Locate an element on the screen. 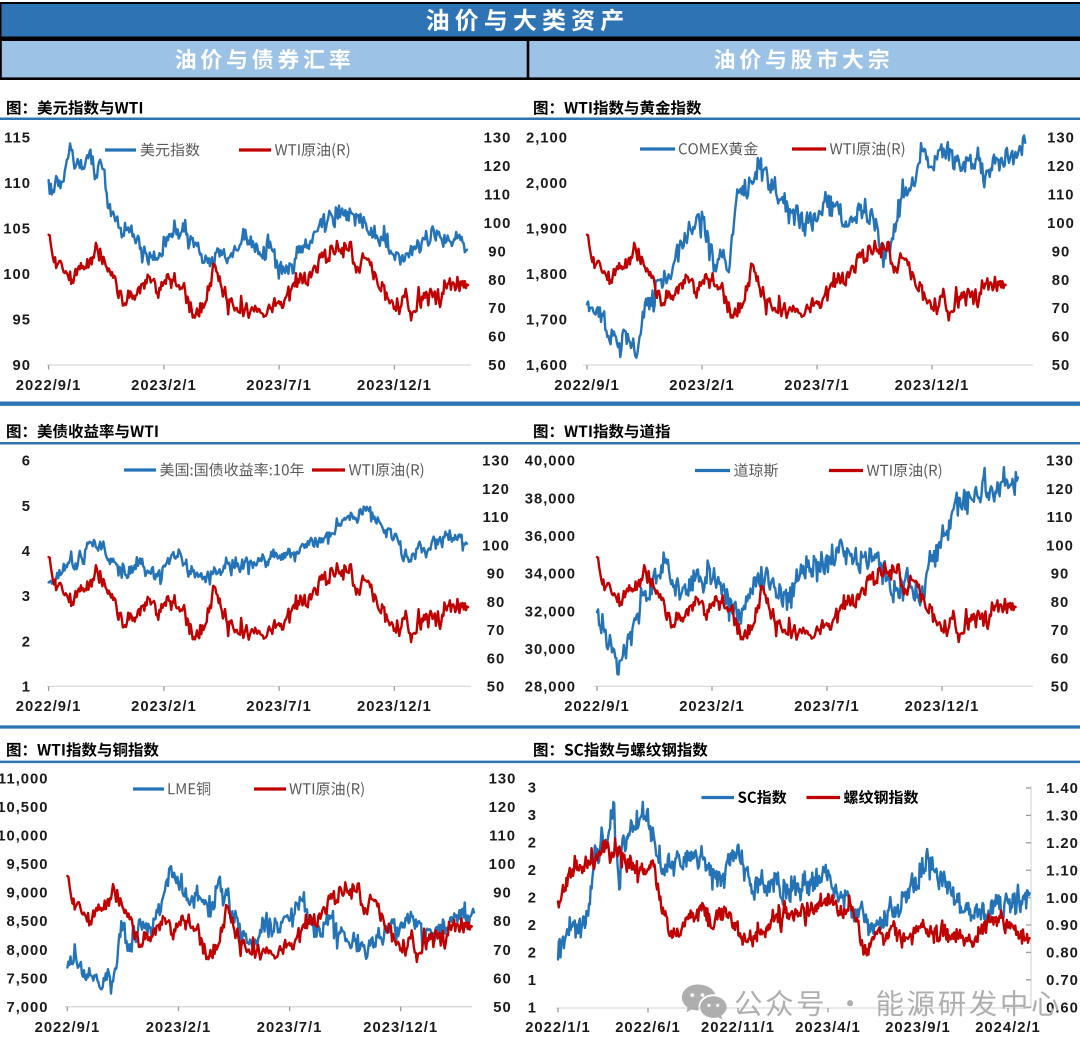 The image size is (1080, 1051). svg-text: 9,500 is located at coordinates (27, 865).